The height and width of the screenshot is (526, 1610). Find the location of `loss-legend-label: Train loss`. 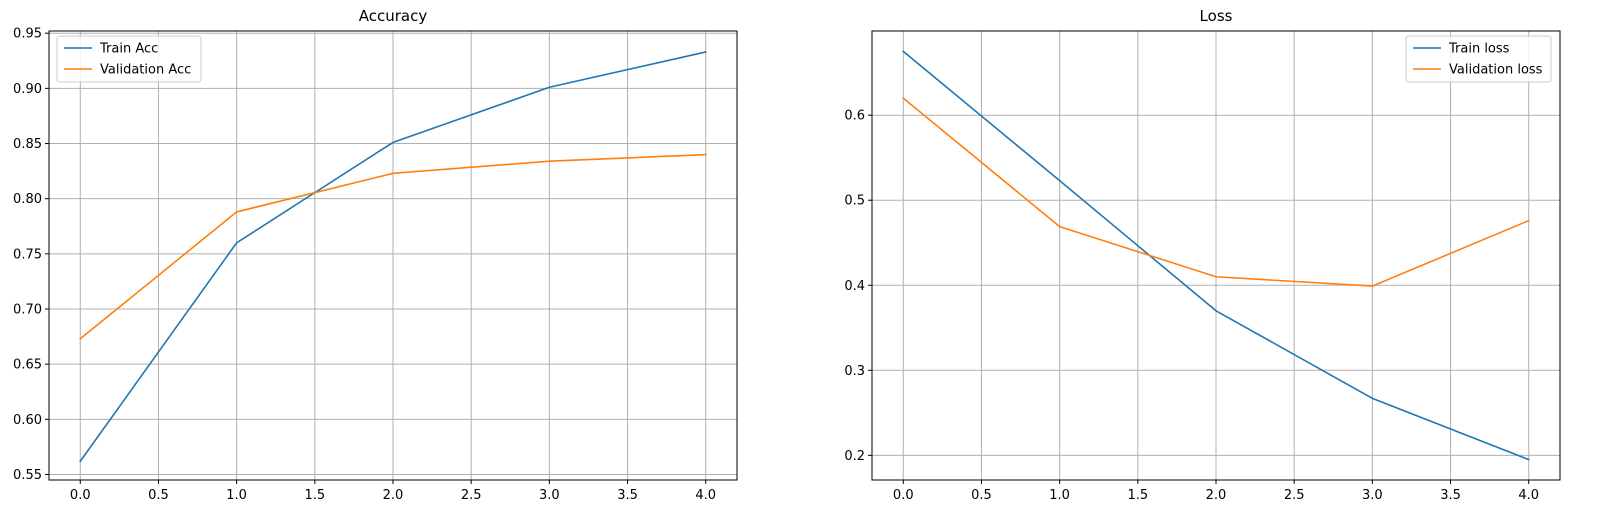

loss-legend-label: Train loss is located at coordinates (1479, 49).